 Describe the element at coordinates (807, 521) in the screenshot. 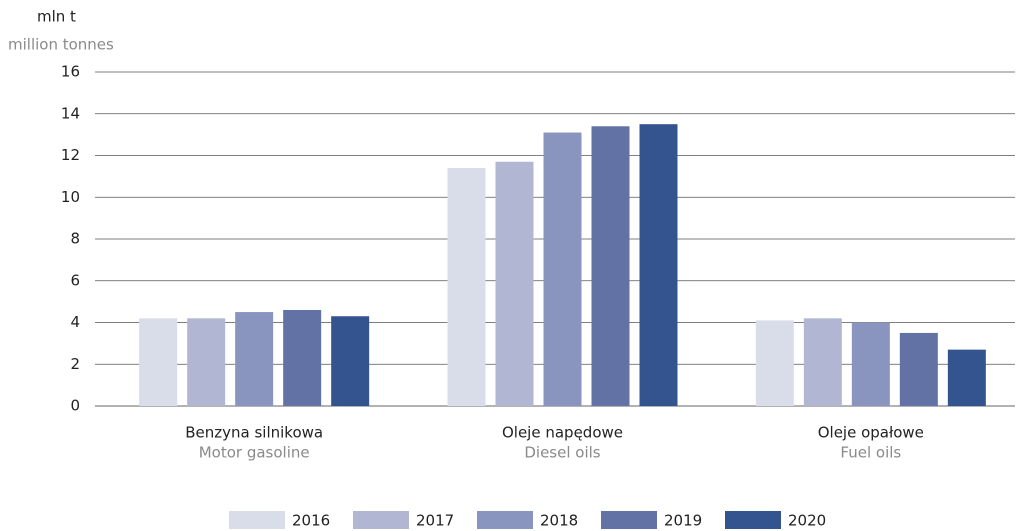

I see `legend-label: 2020` at that location.